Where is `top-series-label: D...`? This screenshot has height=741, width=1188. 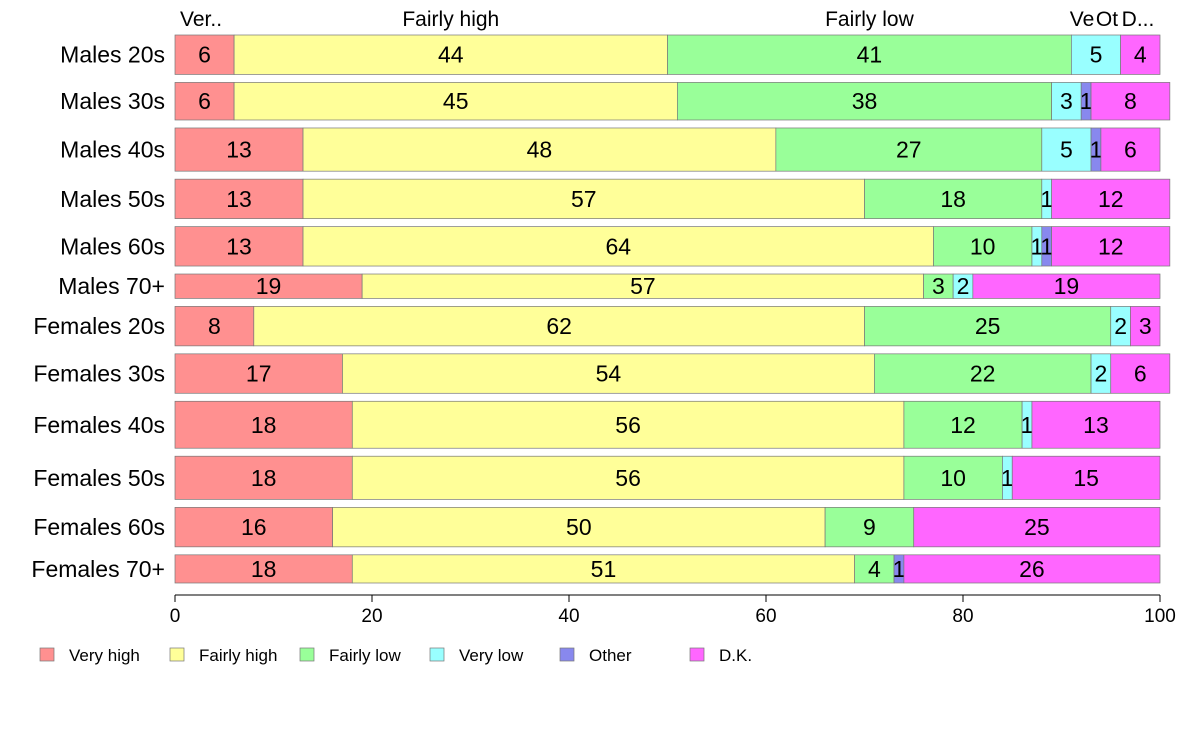
top-series-label: D... is located at coordinates (1138, 19).